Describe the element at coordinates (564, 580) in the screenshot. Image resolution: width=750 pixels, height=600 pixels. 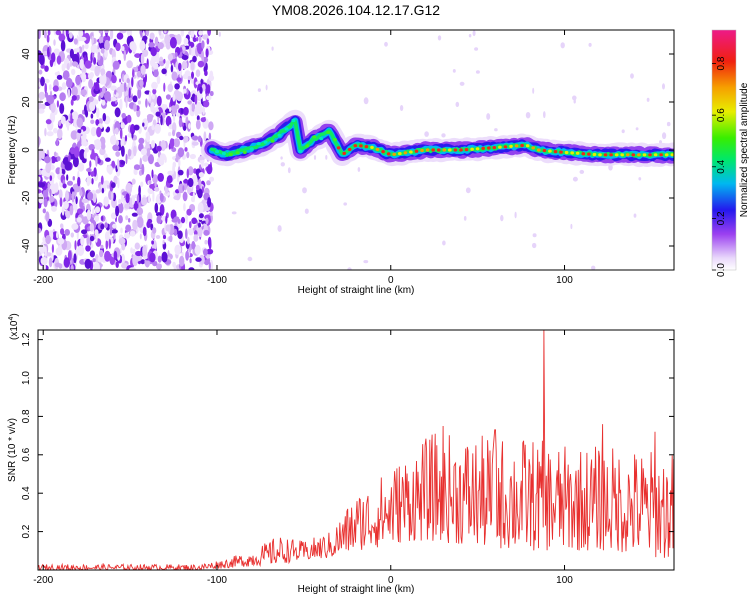
I see `snr-xtick-label: 100` at that location.